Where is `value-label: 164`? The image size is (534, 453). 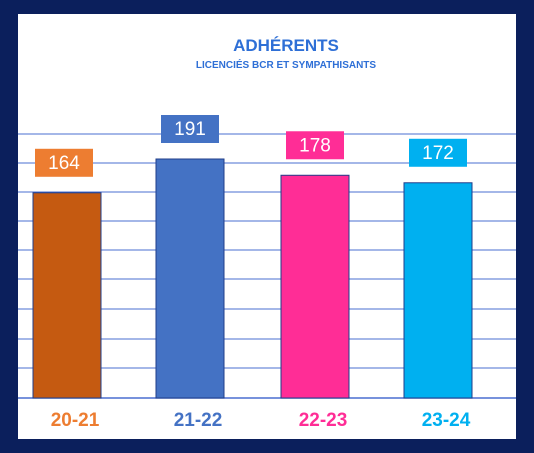
value-label: 164 is located at coordinates (64, 163).